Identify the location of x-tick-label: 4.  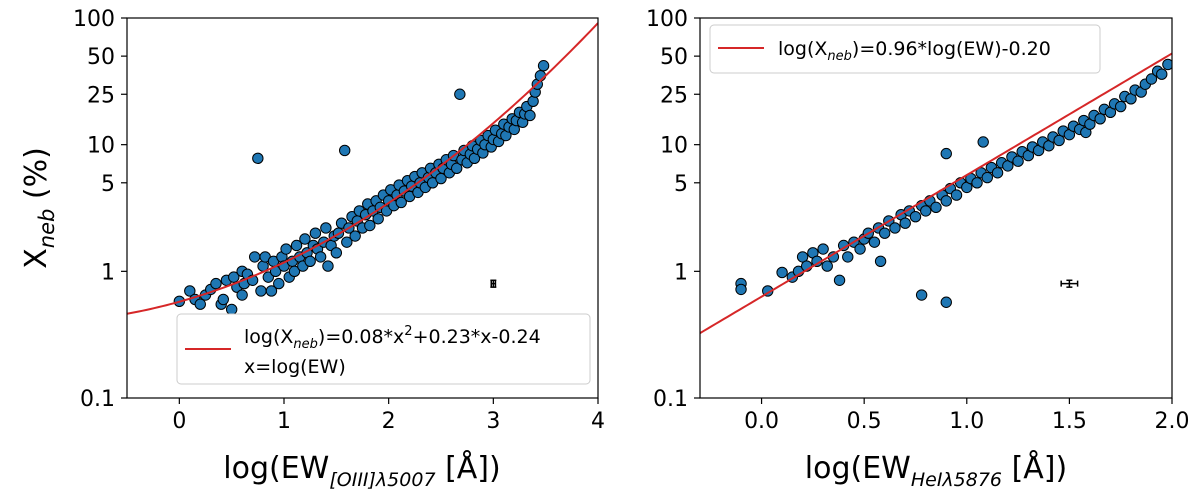
(598, 421).